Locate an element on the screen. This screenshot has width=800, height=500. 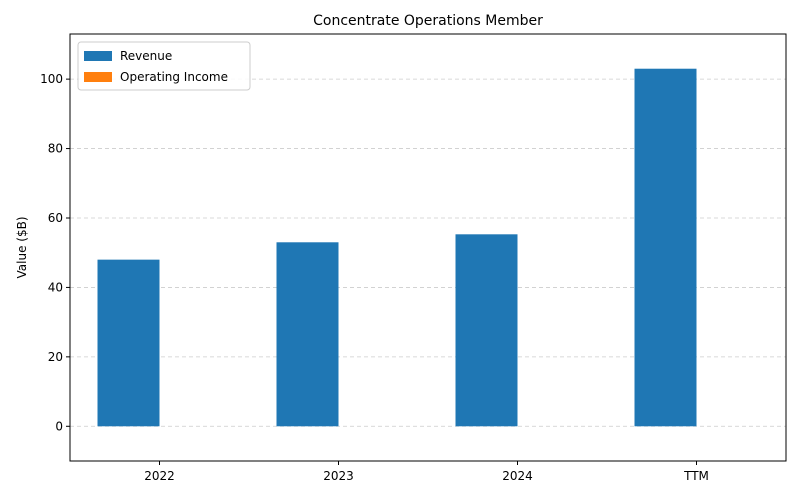
x-tick-label: TTM is located at coordinates (696, 476).